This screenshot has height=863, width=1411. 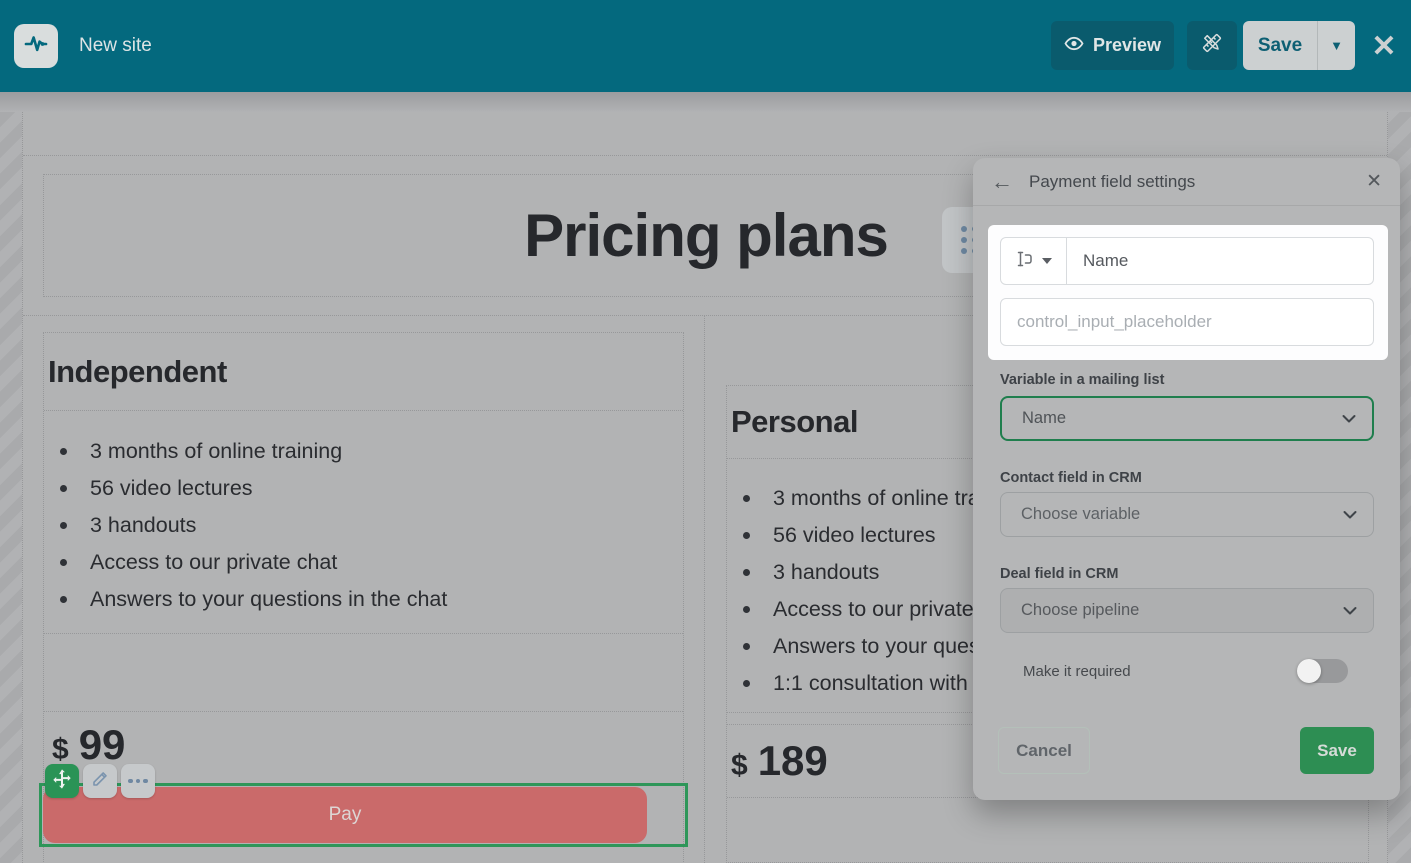 What do you see at coordinates (794, 421) in the screenshot?
I see `plan-name: Personal` at bounding box center [794, 421].